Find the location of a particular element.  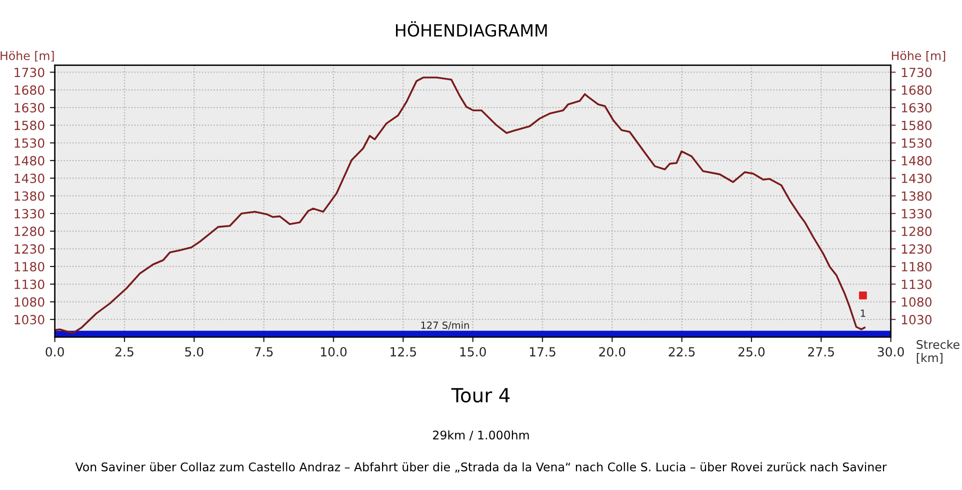

text: 29km / 1.000hm is located at coordinates (481, 435).